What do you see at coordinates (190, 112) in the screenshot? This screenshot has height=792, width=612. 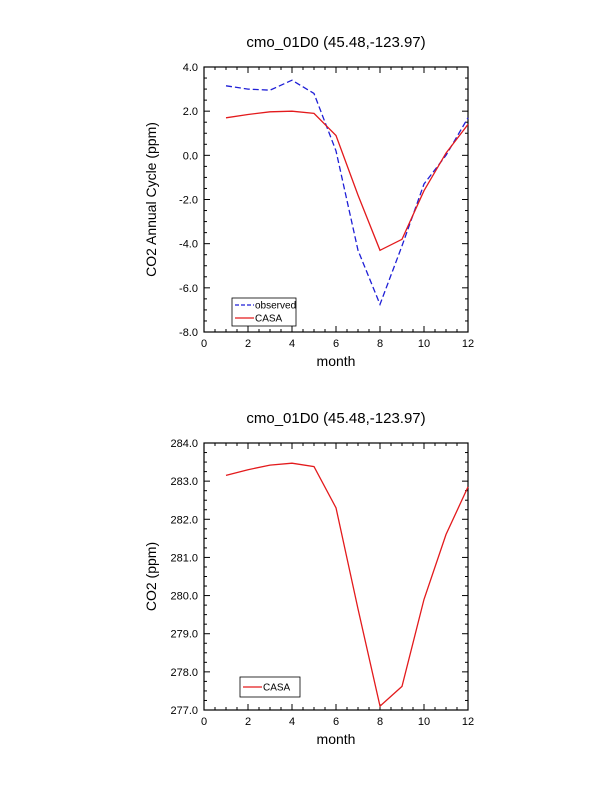 I see `y-tick-label: 2.0` at bounding box center [190, 112].